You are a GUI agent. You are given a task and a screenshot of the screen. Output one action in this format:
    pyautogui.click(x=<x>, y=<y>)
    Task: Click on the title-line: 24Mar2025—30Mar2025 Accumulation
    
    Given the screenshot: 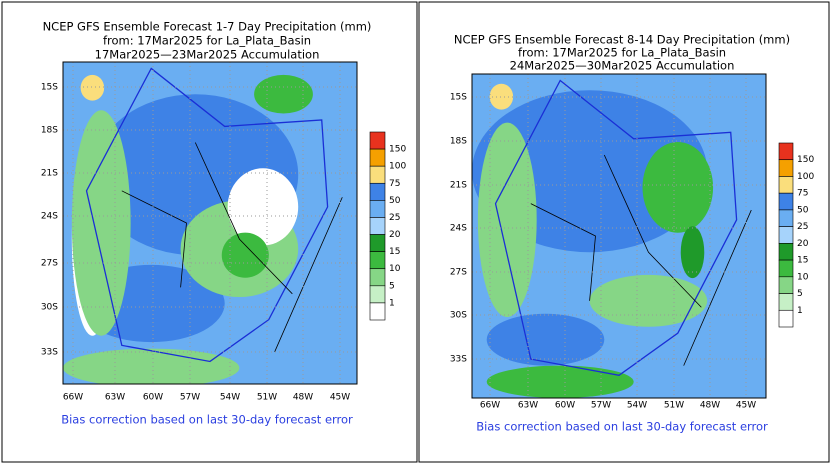 What is the action you would take?
    pyautogui.click(x=622, y=66)
    